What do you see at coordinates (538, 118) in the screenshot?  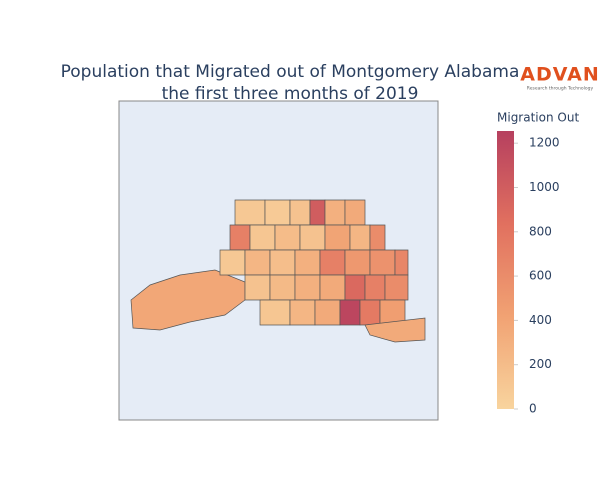 I see `colorbar-title: Migration Out` at bounding box center [538, 118].